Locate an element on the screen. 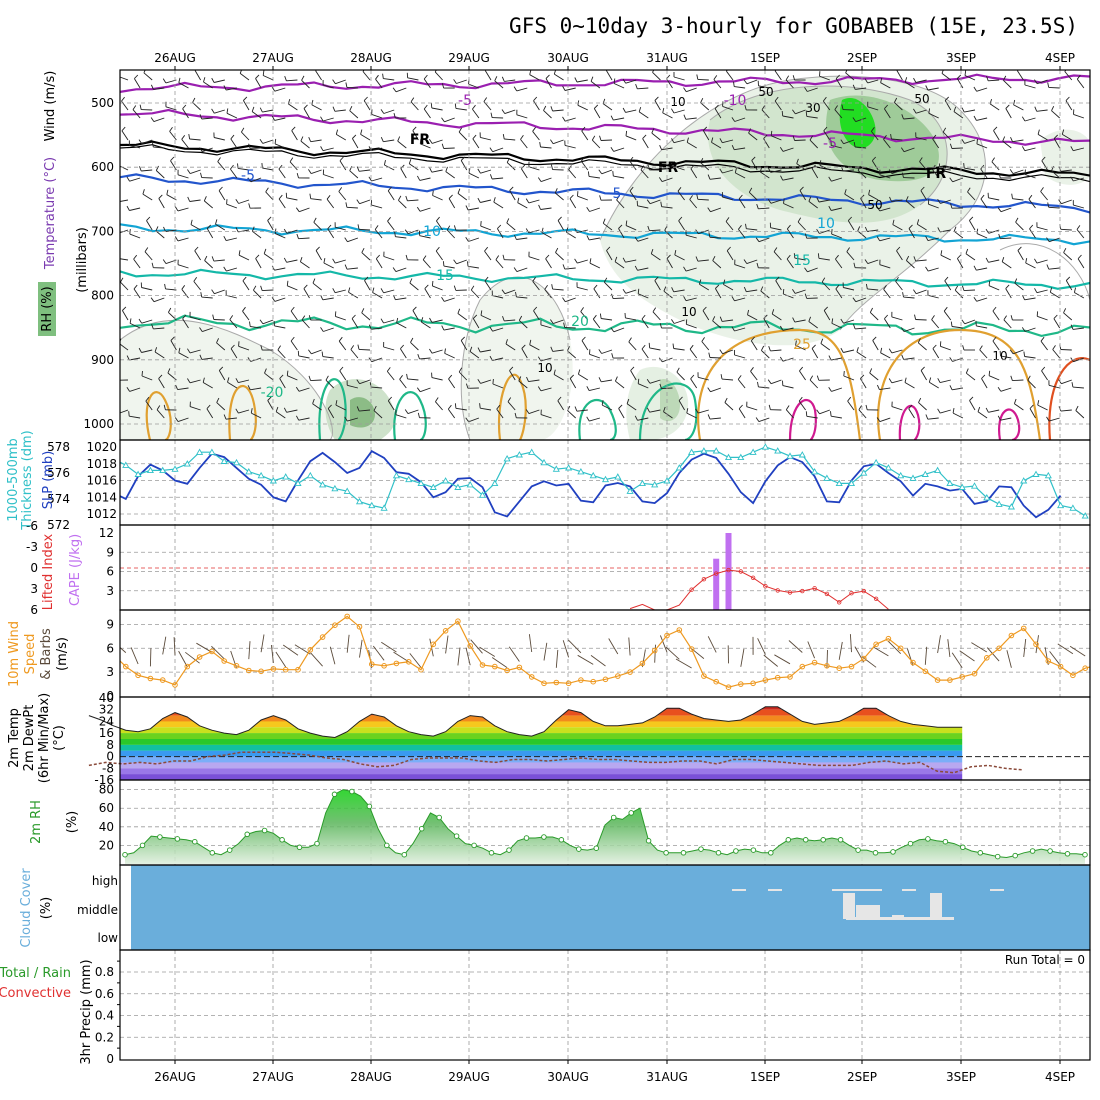  lifted-index-marker is located at coordinates (863, 591).